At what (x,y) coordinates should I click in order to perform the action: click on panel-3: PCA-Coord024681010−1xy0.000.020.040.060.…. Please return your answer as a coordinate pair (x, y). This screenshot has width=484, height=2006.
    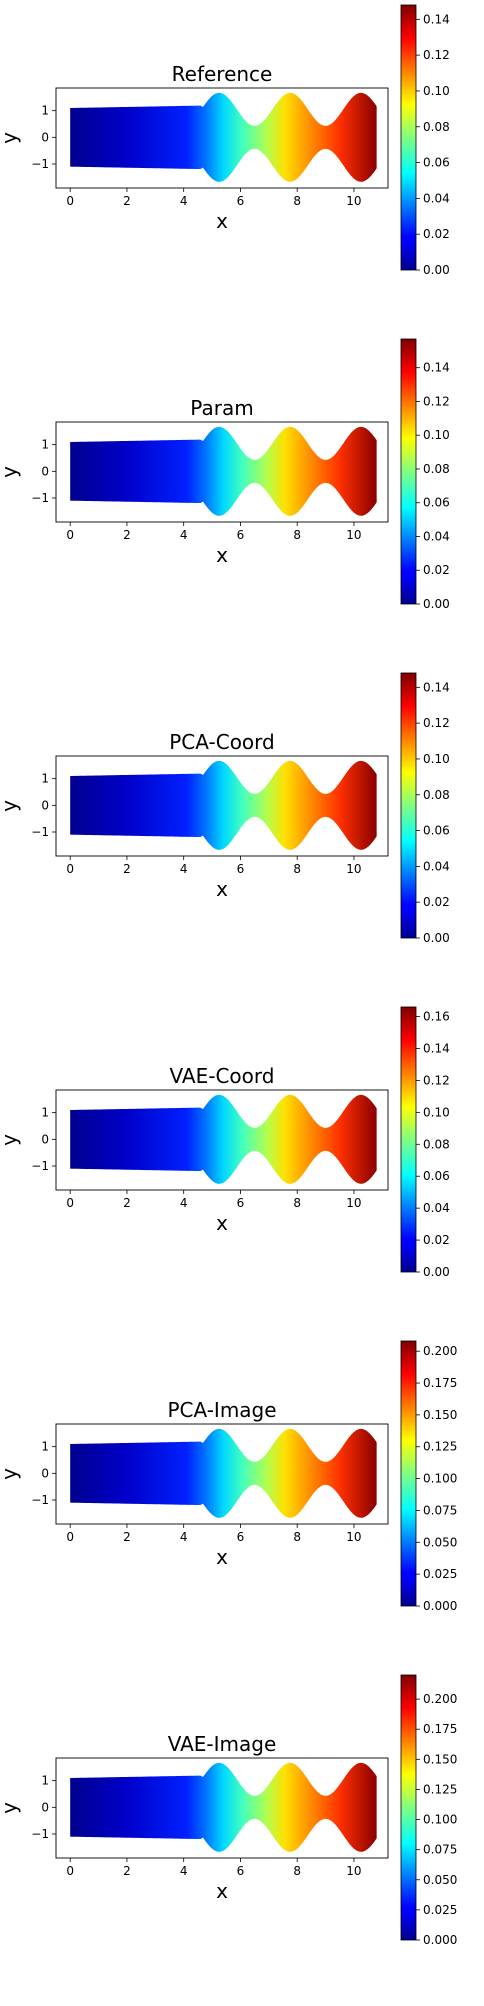
    Looking at the image, I should click on (225, 808).